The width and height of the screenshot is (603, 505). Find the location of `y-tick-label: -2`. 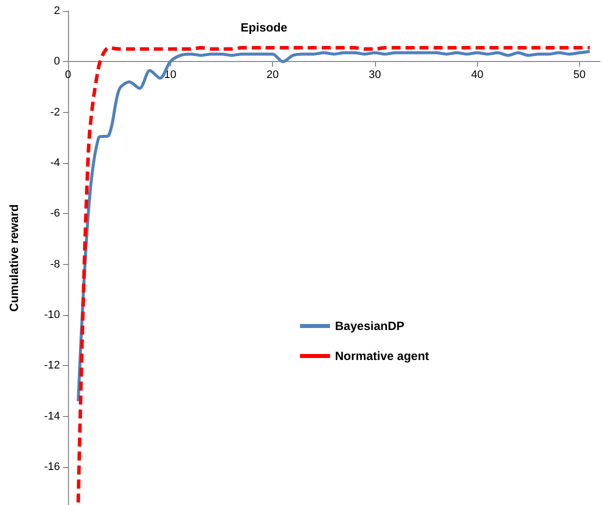

y-tick-label: -2 is located at coordinates (55, 112).